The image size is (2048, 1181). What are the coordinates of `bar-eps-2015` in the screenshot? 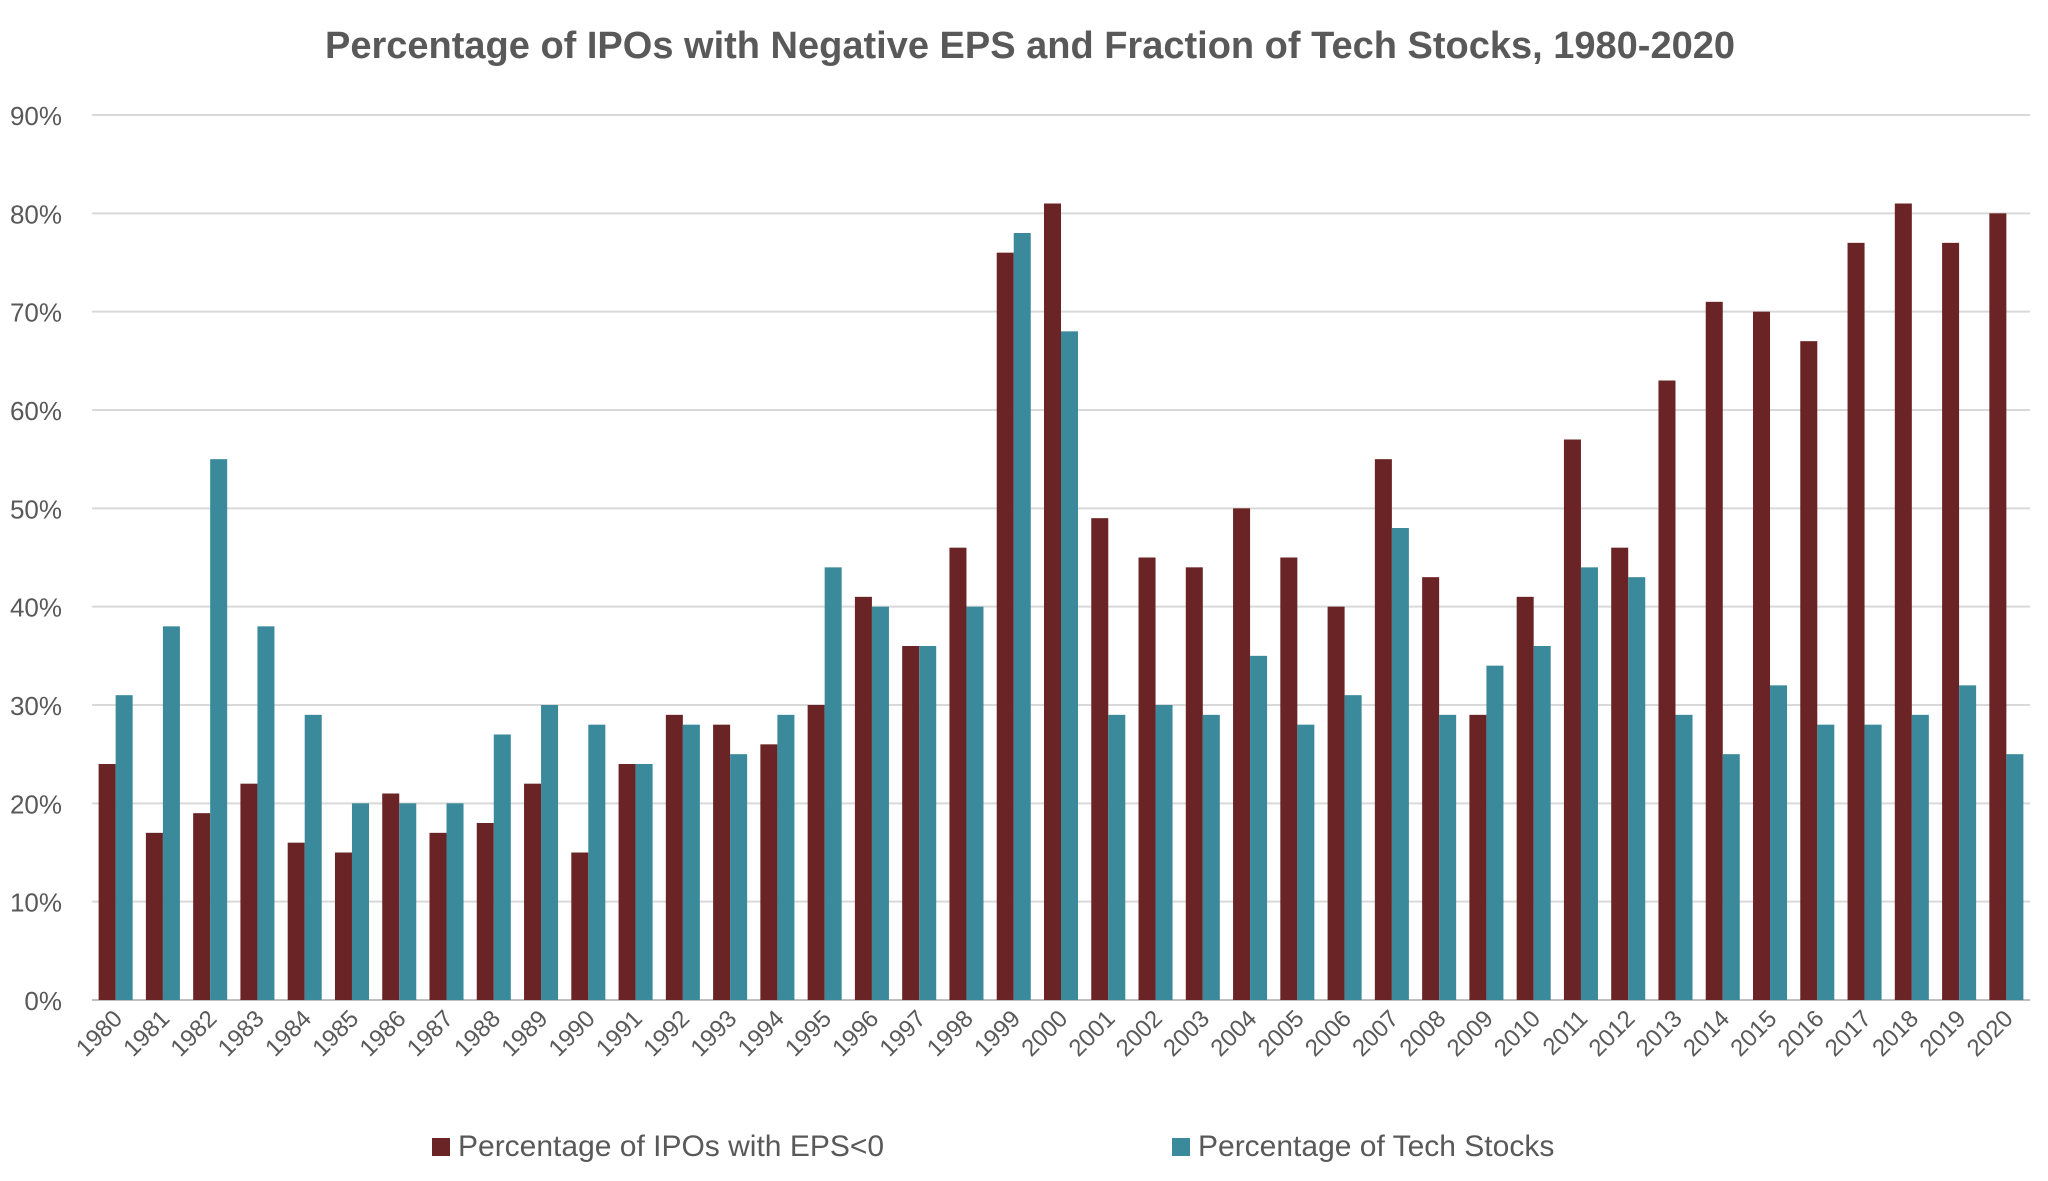 It's located at (1762, 656).